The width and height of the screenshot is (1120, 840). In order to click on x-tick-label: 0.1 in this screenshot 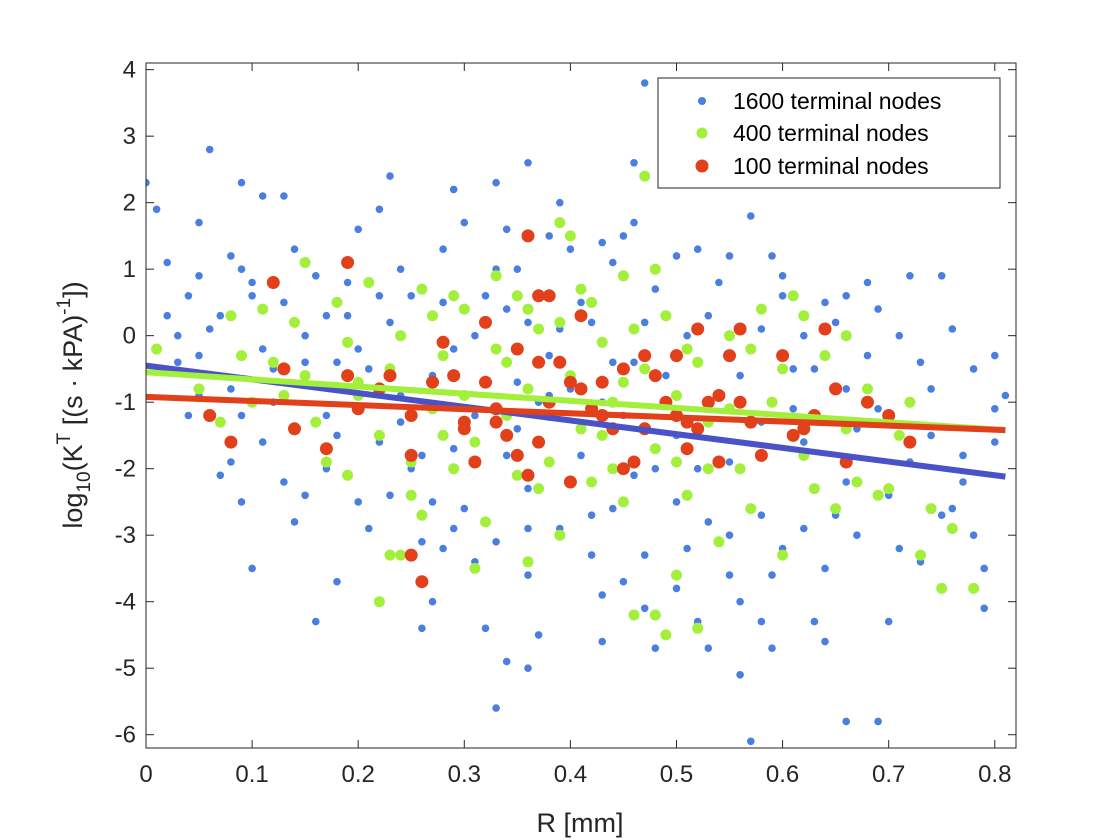, I will do `click(251, 774)`.